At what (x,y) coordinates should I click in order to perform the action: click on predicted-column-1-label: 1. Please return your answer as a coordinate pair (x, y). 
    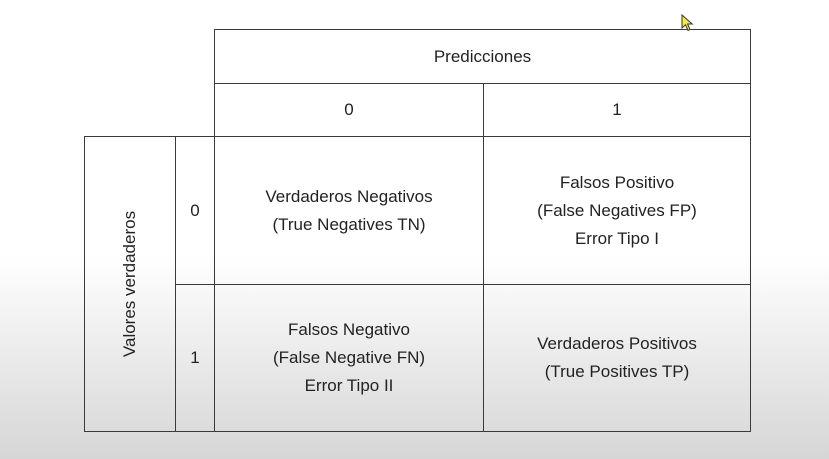
    Looking at the image, I should click on (617, 109).